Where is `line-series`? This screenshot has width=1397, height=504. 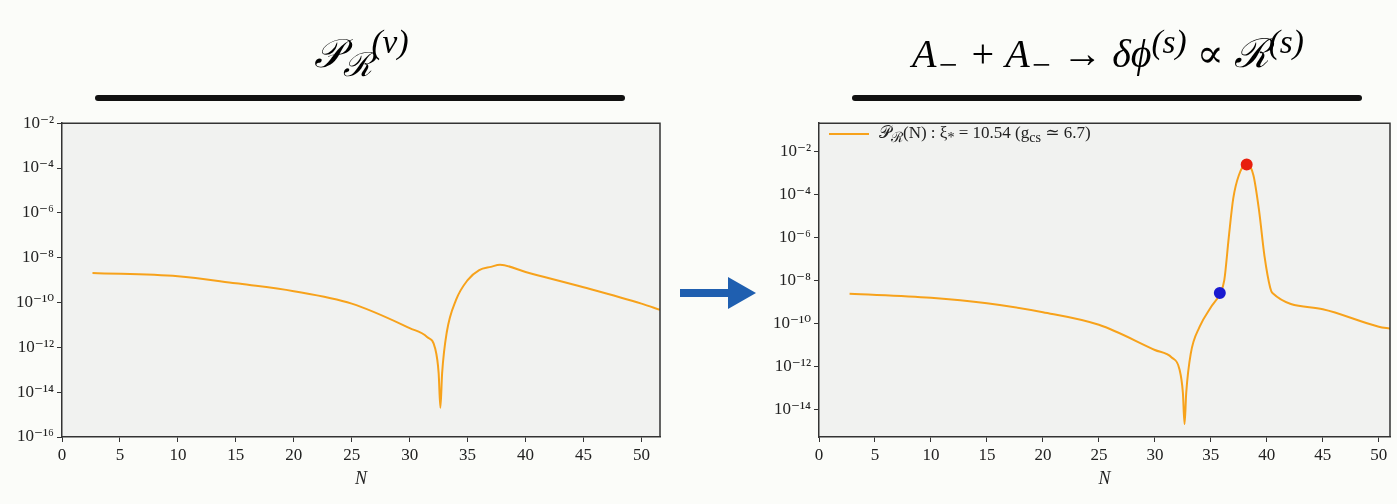 line-series is located at coordinates (375, 336).